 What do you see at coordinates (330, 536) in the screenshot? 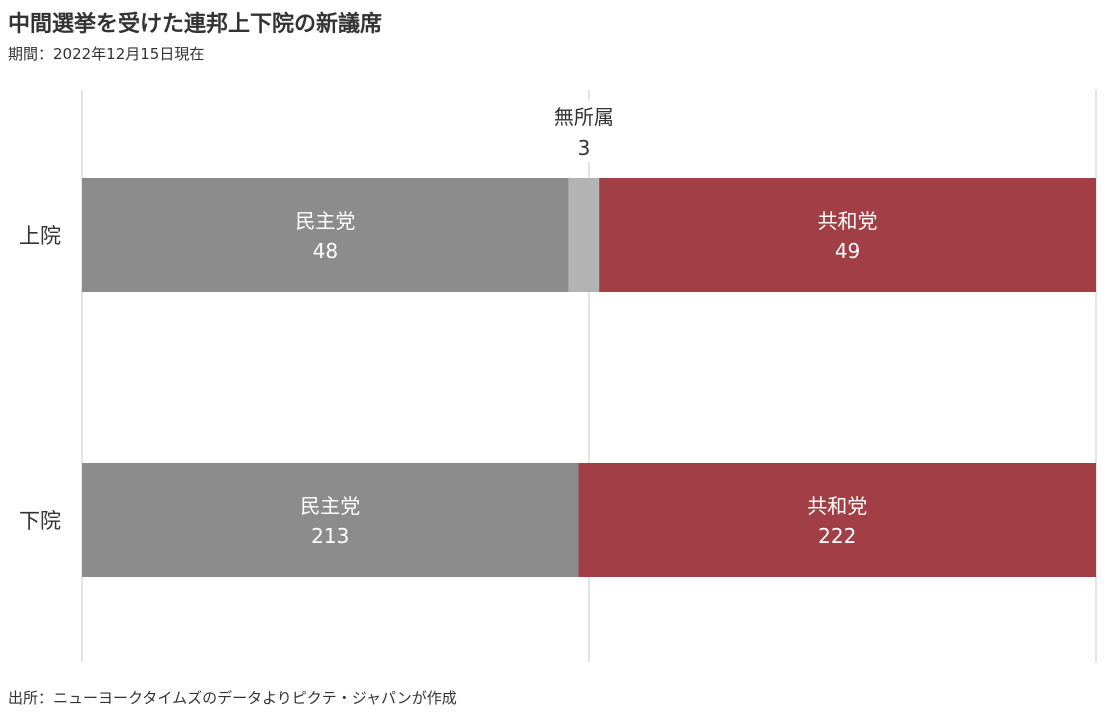
I see `segment-value-label: 213` at bounding box center [330, 536].